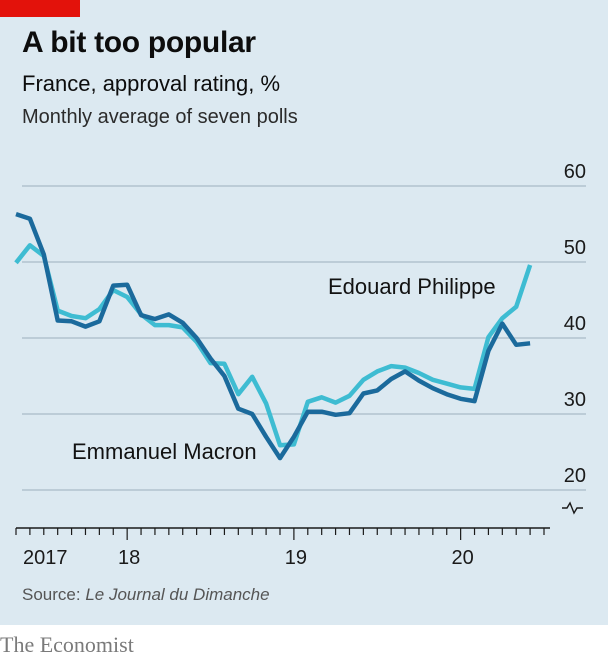  I want to click on axis-break-icon, so click(572, 508).